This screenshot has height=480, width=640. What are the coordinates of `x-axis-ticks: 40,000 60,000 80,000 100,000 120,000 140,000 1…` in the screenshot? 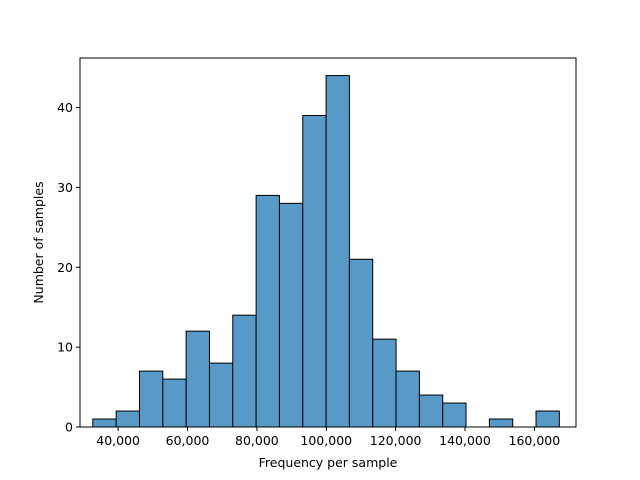 It's located at (328, 437).